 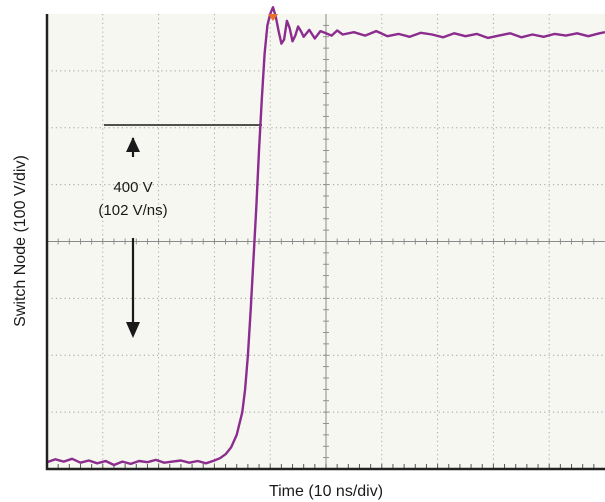 I want to click on arrow-down, so click(x=133, y=288).